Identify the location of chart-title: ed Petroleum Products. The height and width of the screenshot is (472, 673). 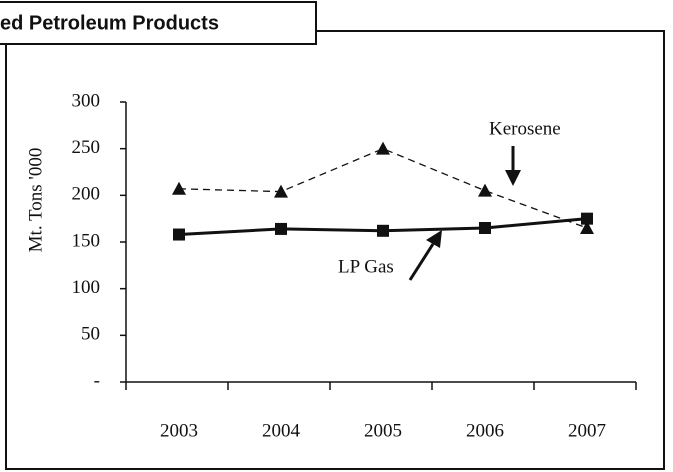
(109, 23).